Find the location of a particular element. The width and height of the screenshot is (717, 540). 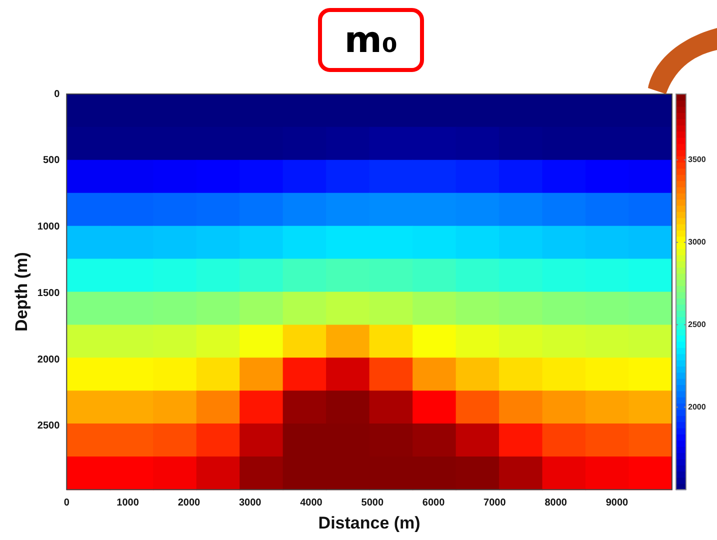

y-tick-label: 1500 is located at coordinates (48, 293).